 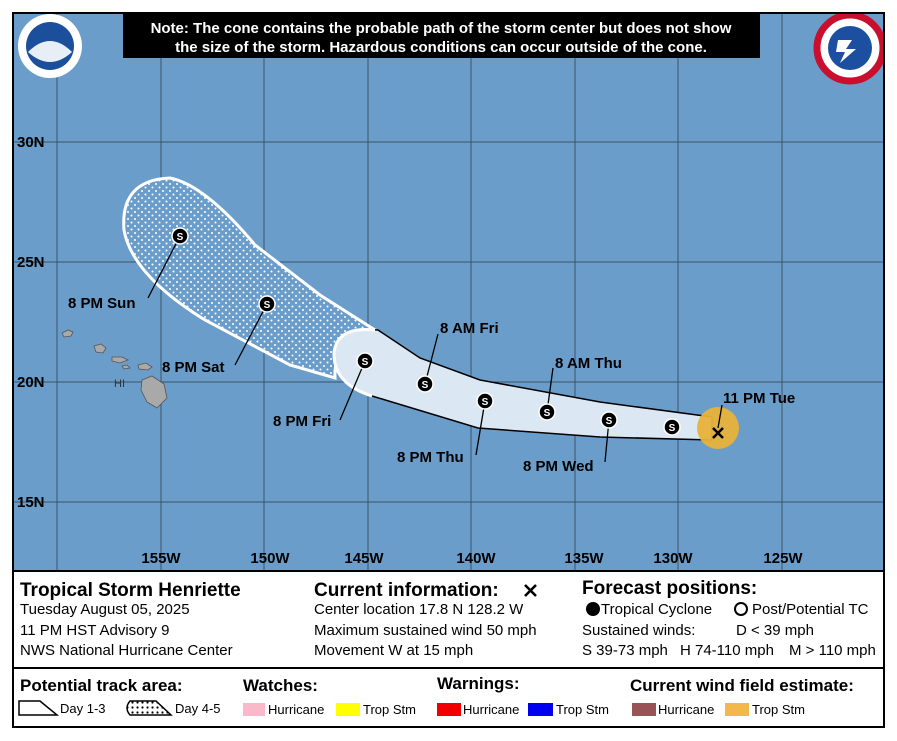 I want to click on storm-date: Tuesday August 05, 2025, so click(x=105, y=609).